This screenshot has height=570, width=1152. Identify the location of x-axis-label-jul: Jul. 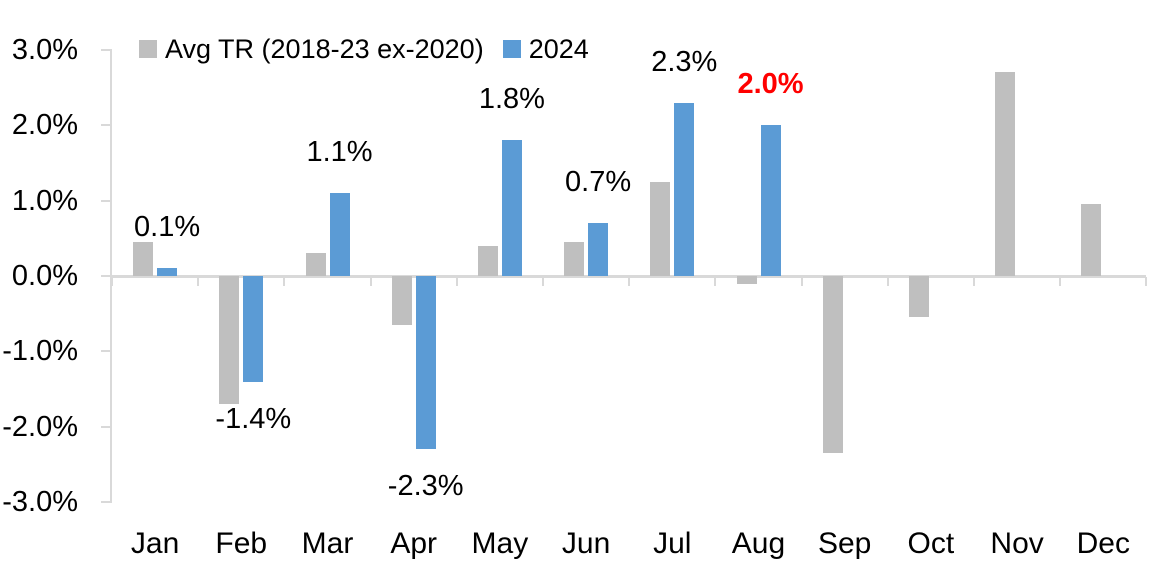
(672, 543).